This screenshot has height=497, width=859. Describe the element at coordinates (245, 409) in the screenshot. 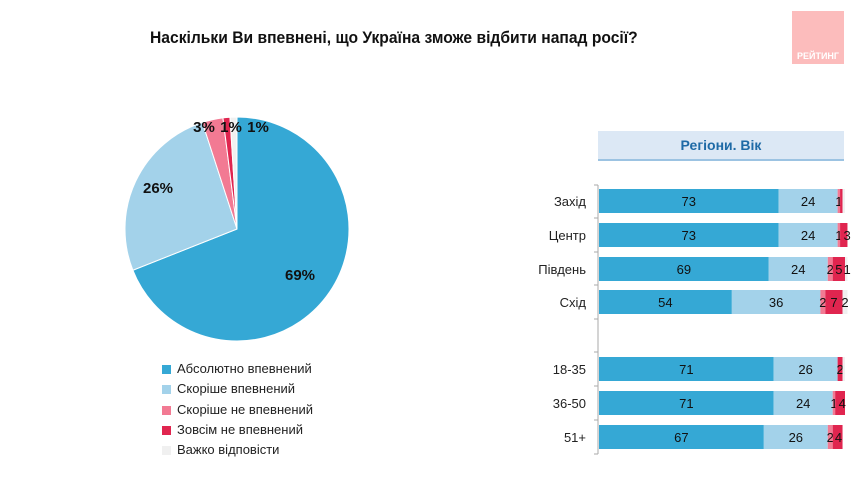

I see `legend-label: Скоріше не впевнений` at that location.